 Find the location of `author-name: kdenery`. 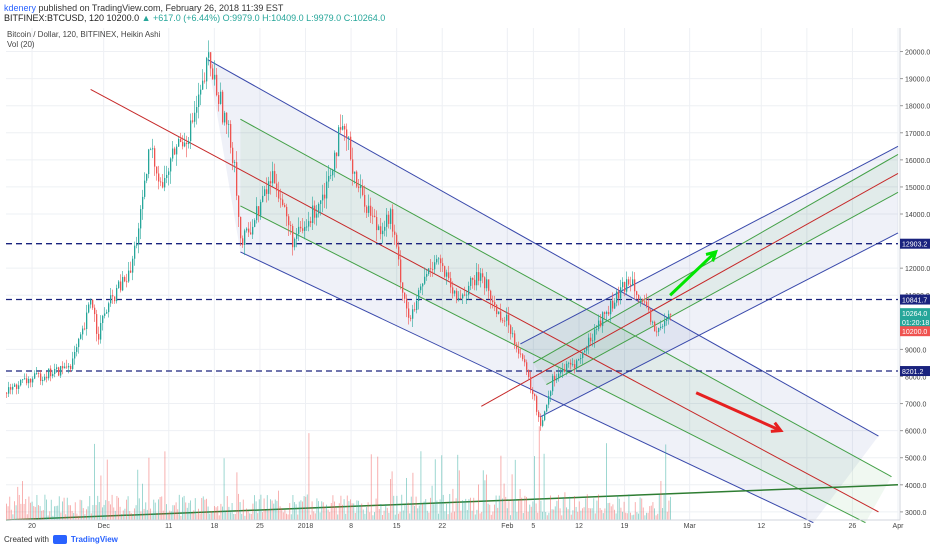

author-name: kdenery is located at coordinates (20, 8).